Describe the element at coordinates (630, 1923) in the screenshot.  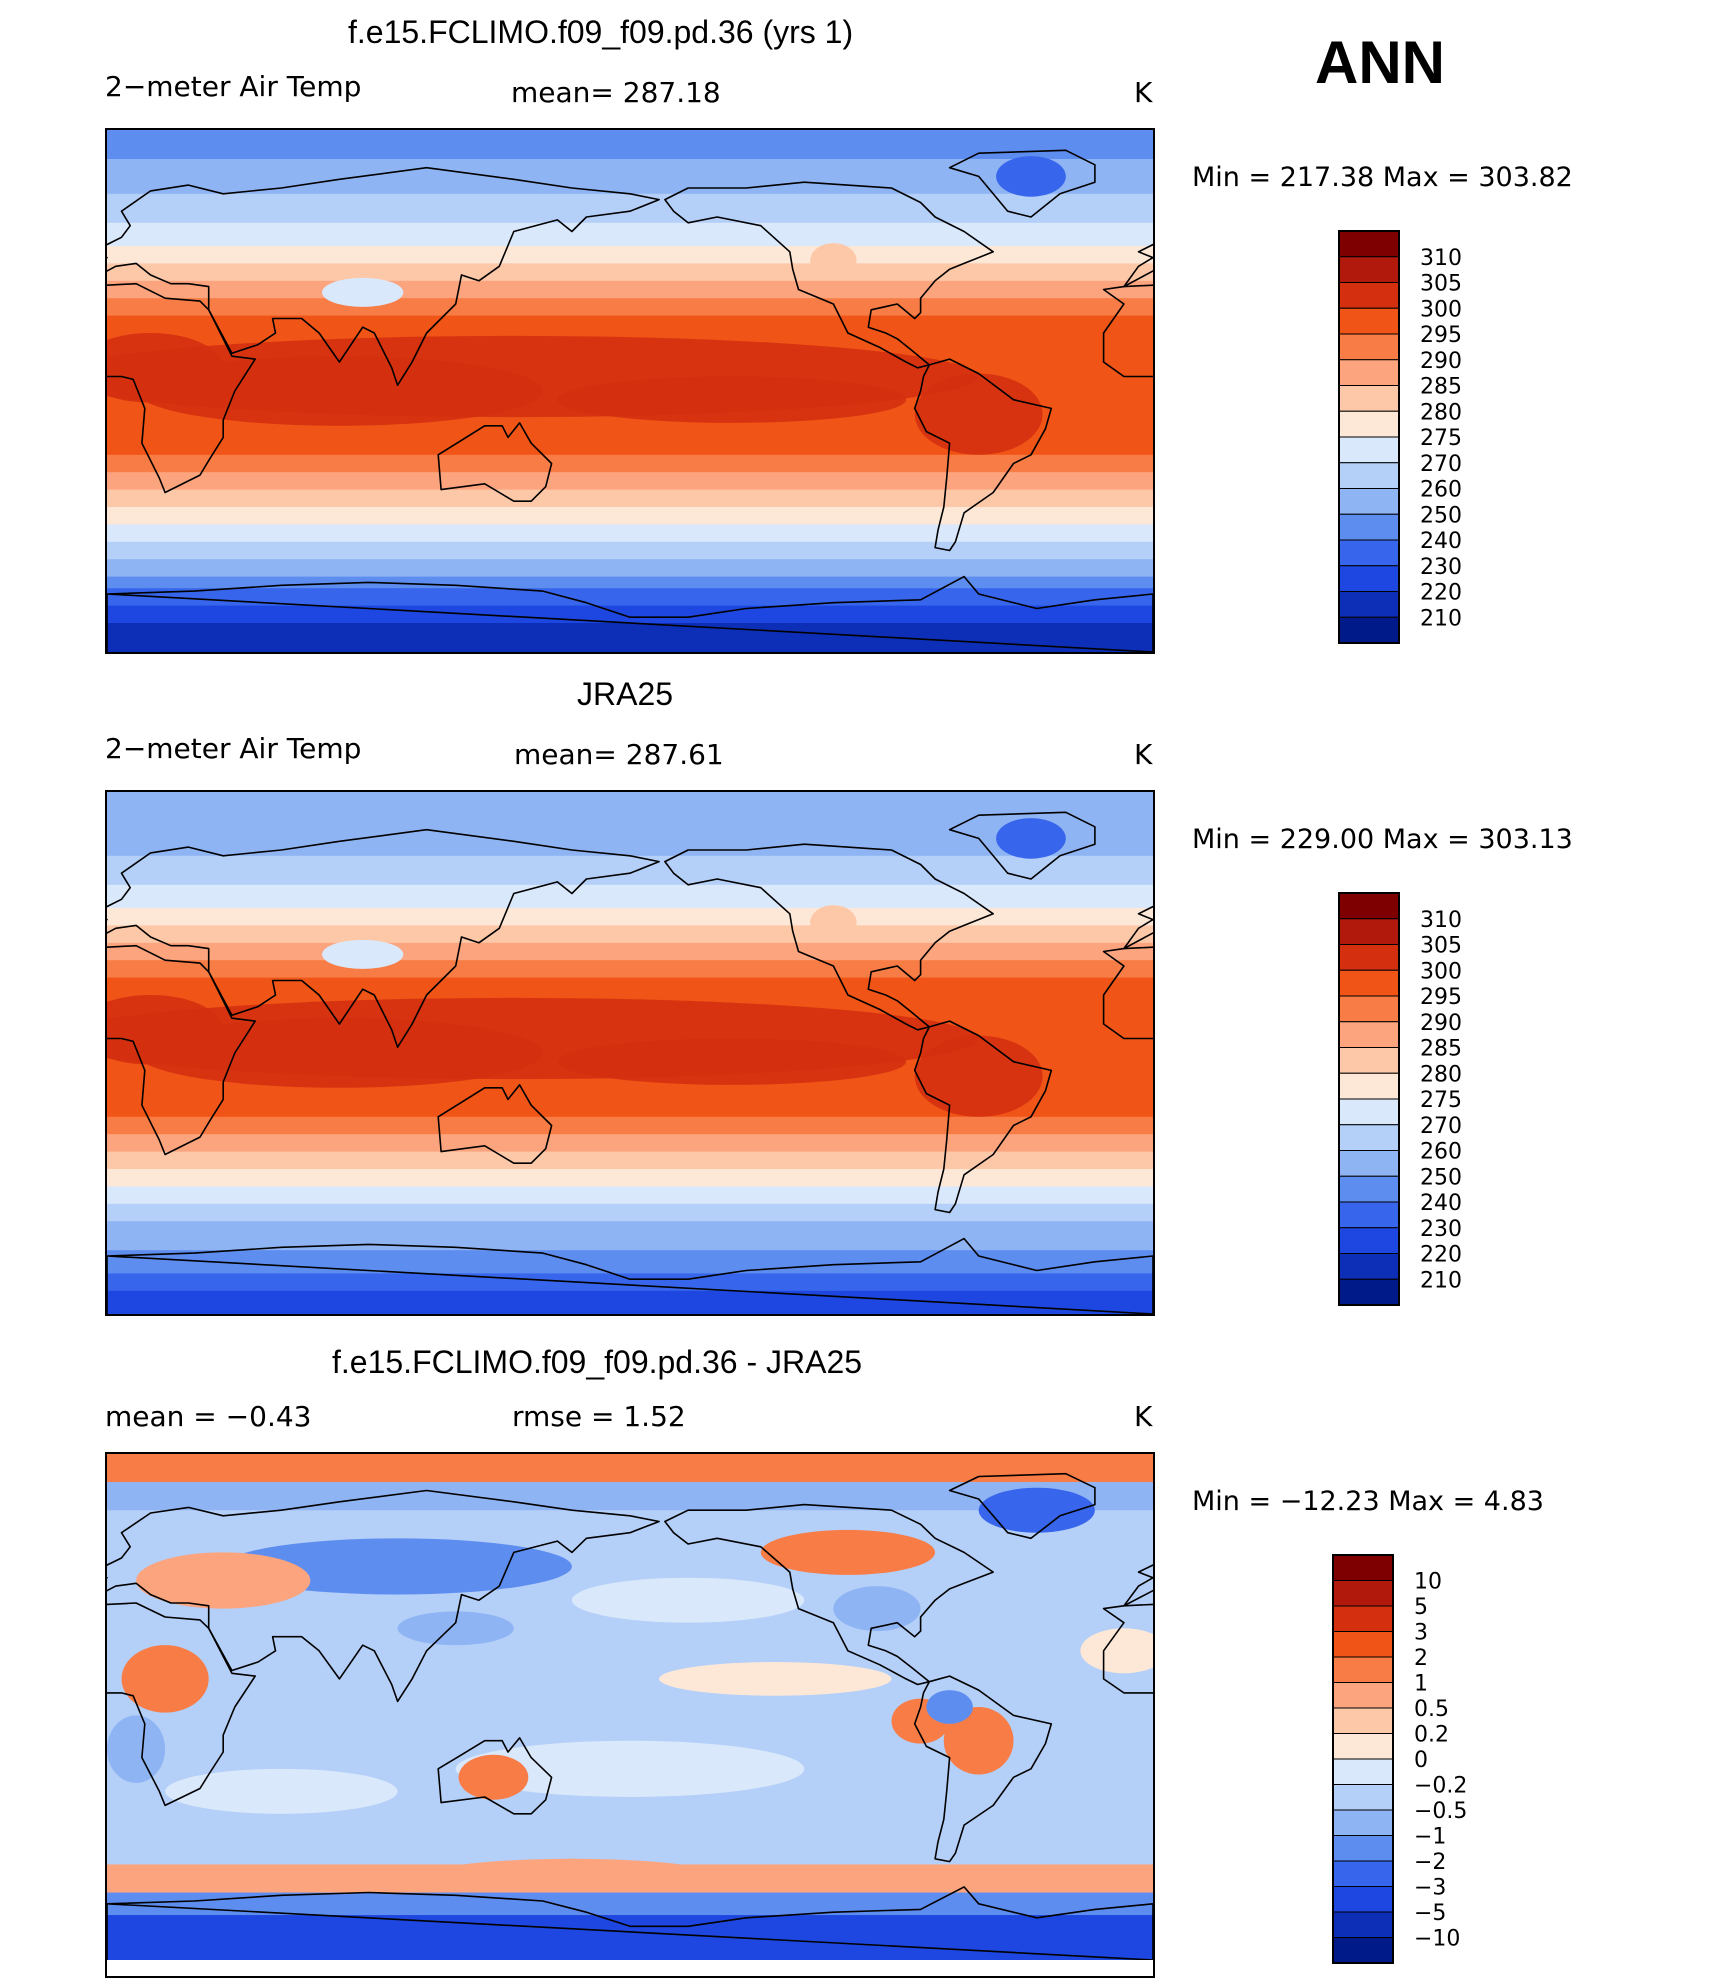
I see `coastline-antarctica` at that location.